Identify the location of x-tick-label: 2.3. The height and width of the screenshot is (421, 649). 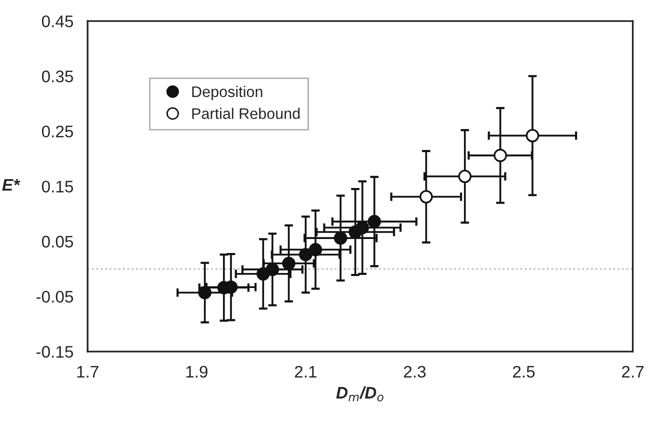
(415, 372).